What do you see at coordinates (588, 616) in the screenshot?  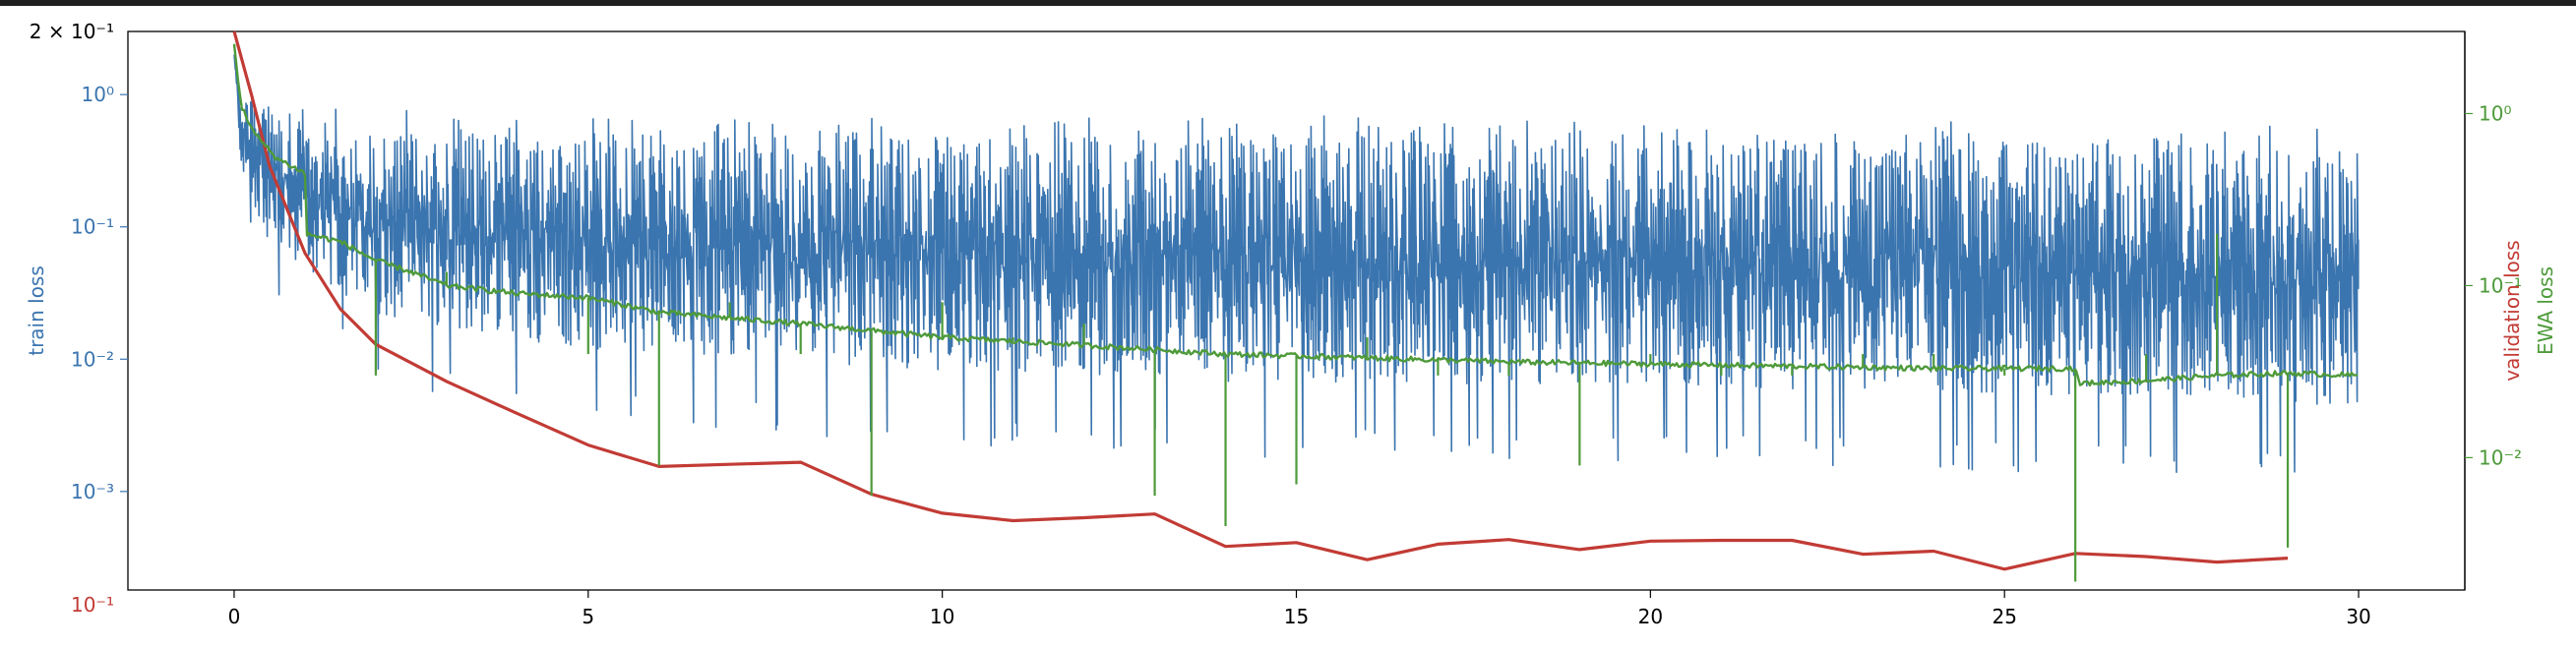 I see `x-tick-label: 5` at bounding box center [588, 616].